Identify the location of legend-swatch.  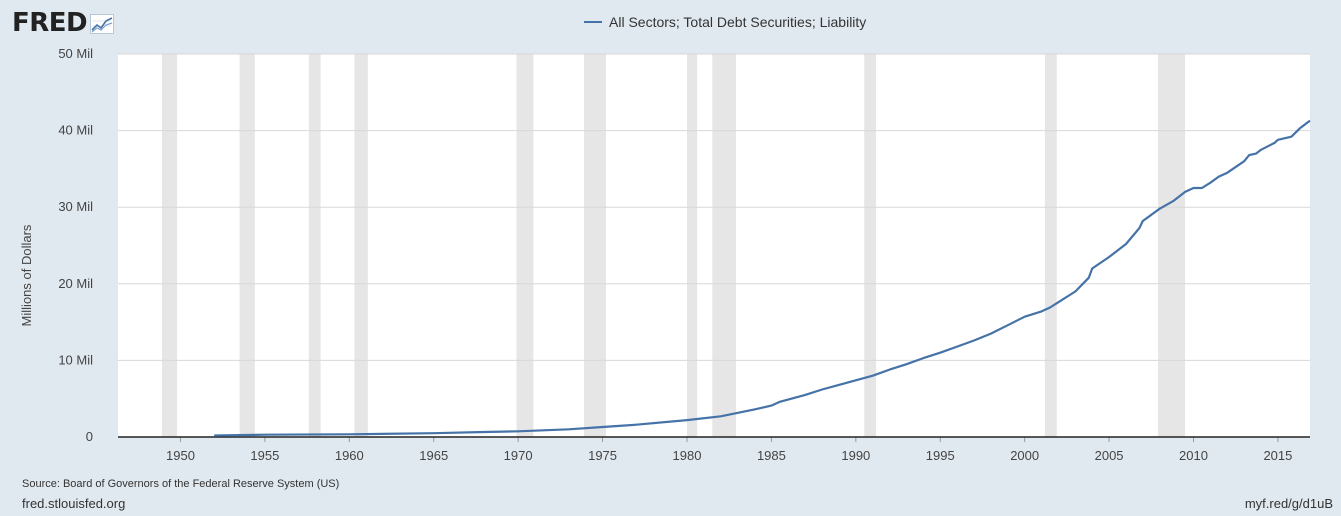
(593, 22).